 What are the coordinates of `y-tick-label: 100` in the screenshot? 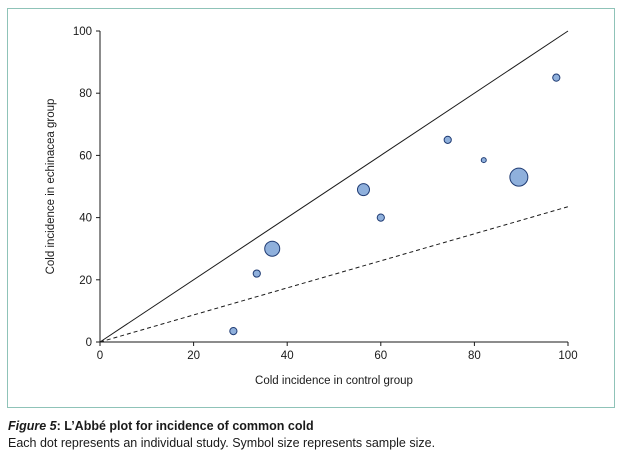 It's located at (82, 32).